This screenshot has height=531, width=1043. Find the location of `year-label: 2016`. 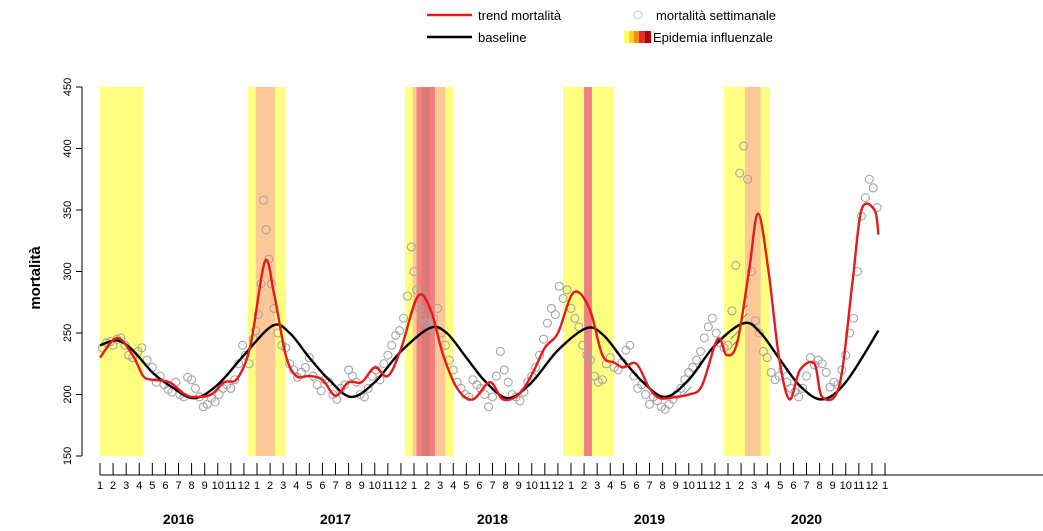

year-label: 2016 is located at coordinates (178, 519).